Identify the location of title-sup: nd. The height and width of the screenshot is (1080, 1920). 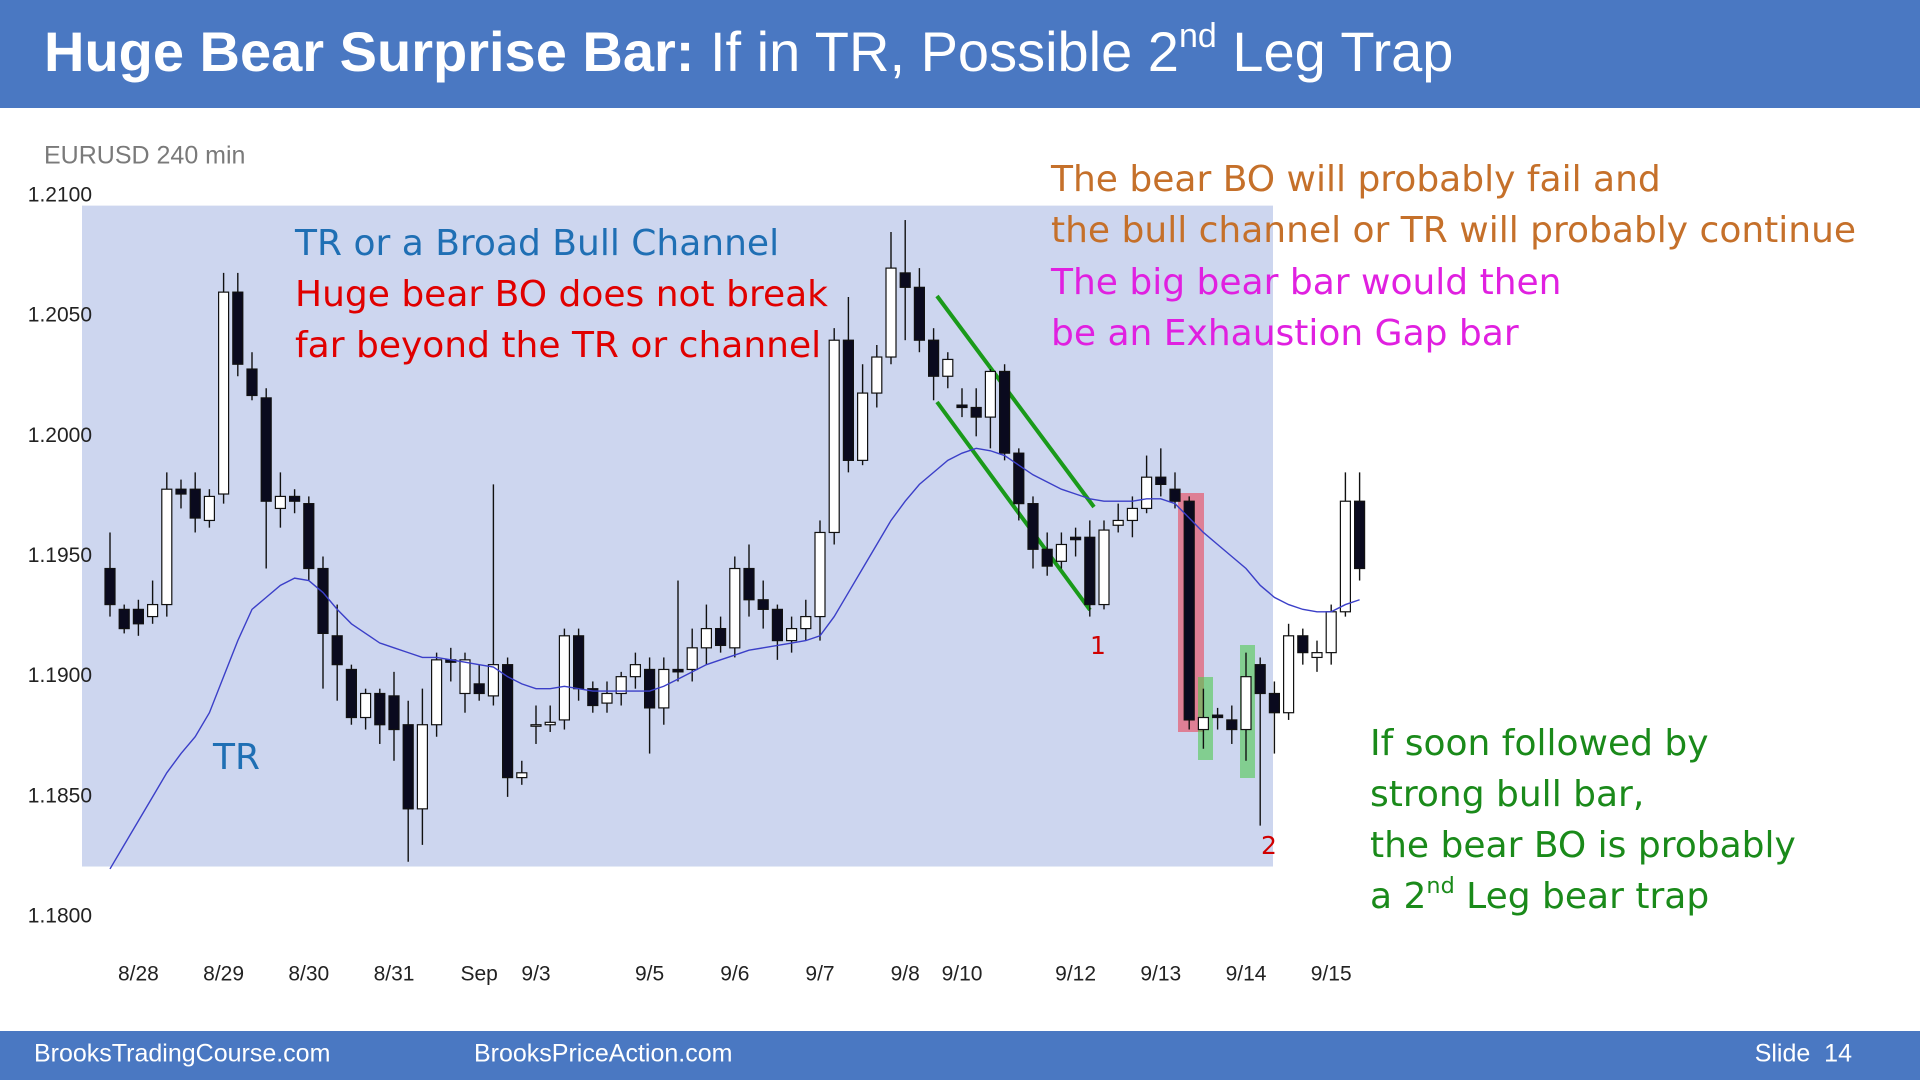
(1198, 36).